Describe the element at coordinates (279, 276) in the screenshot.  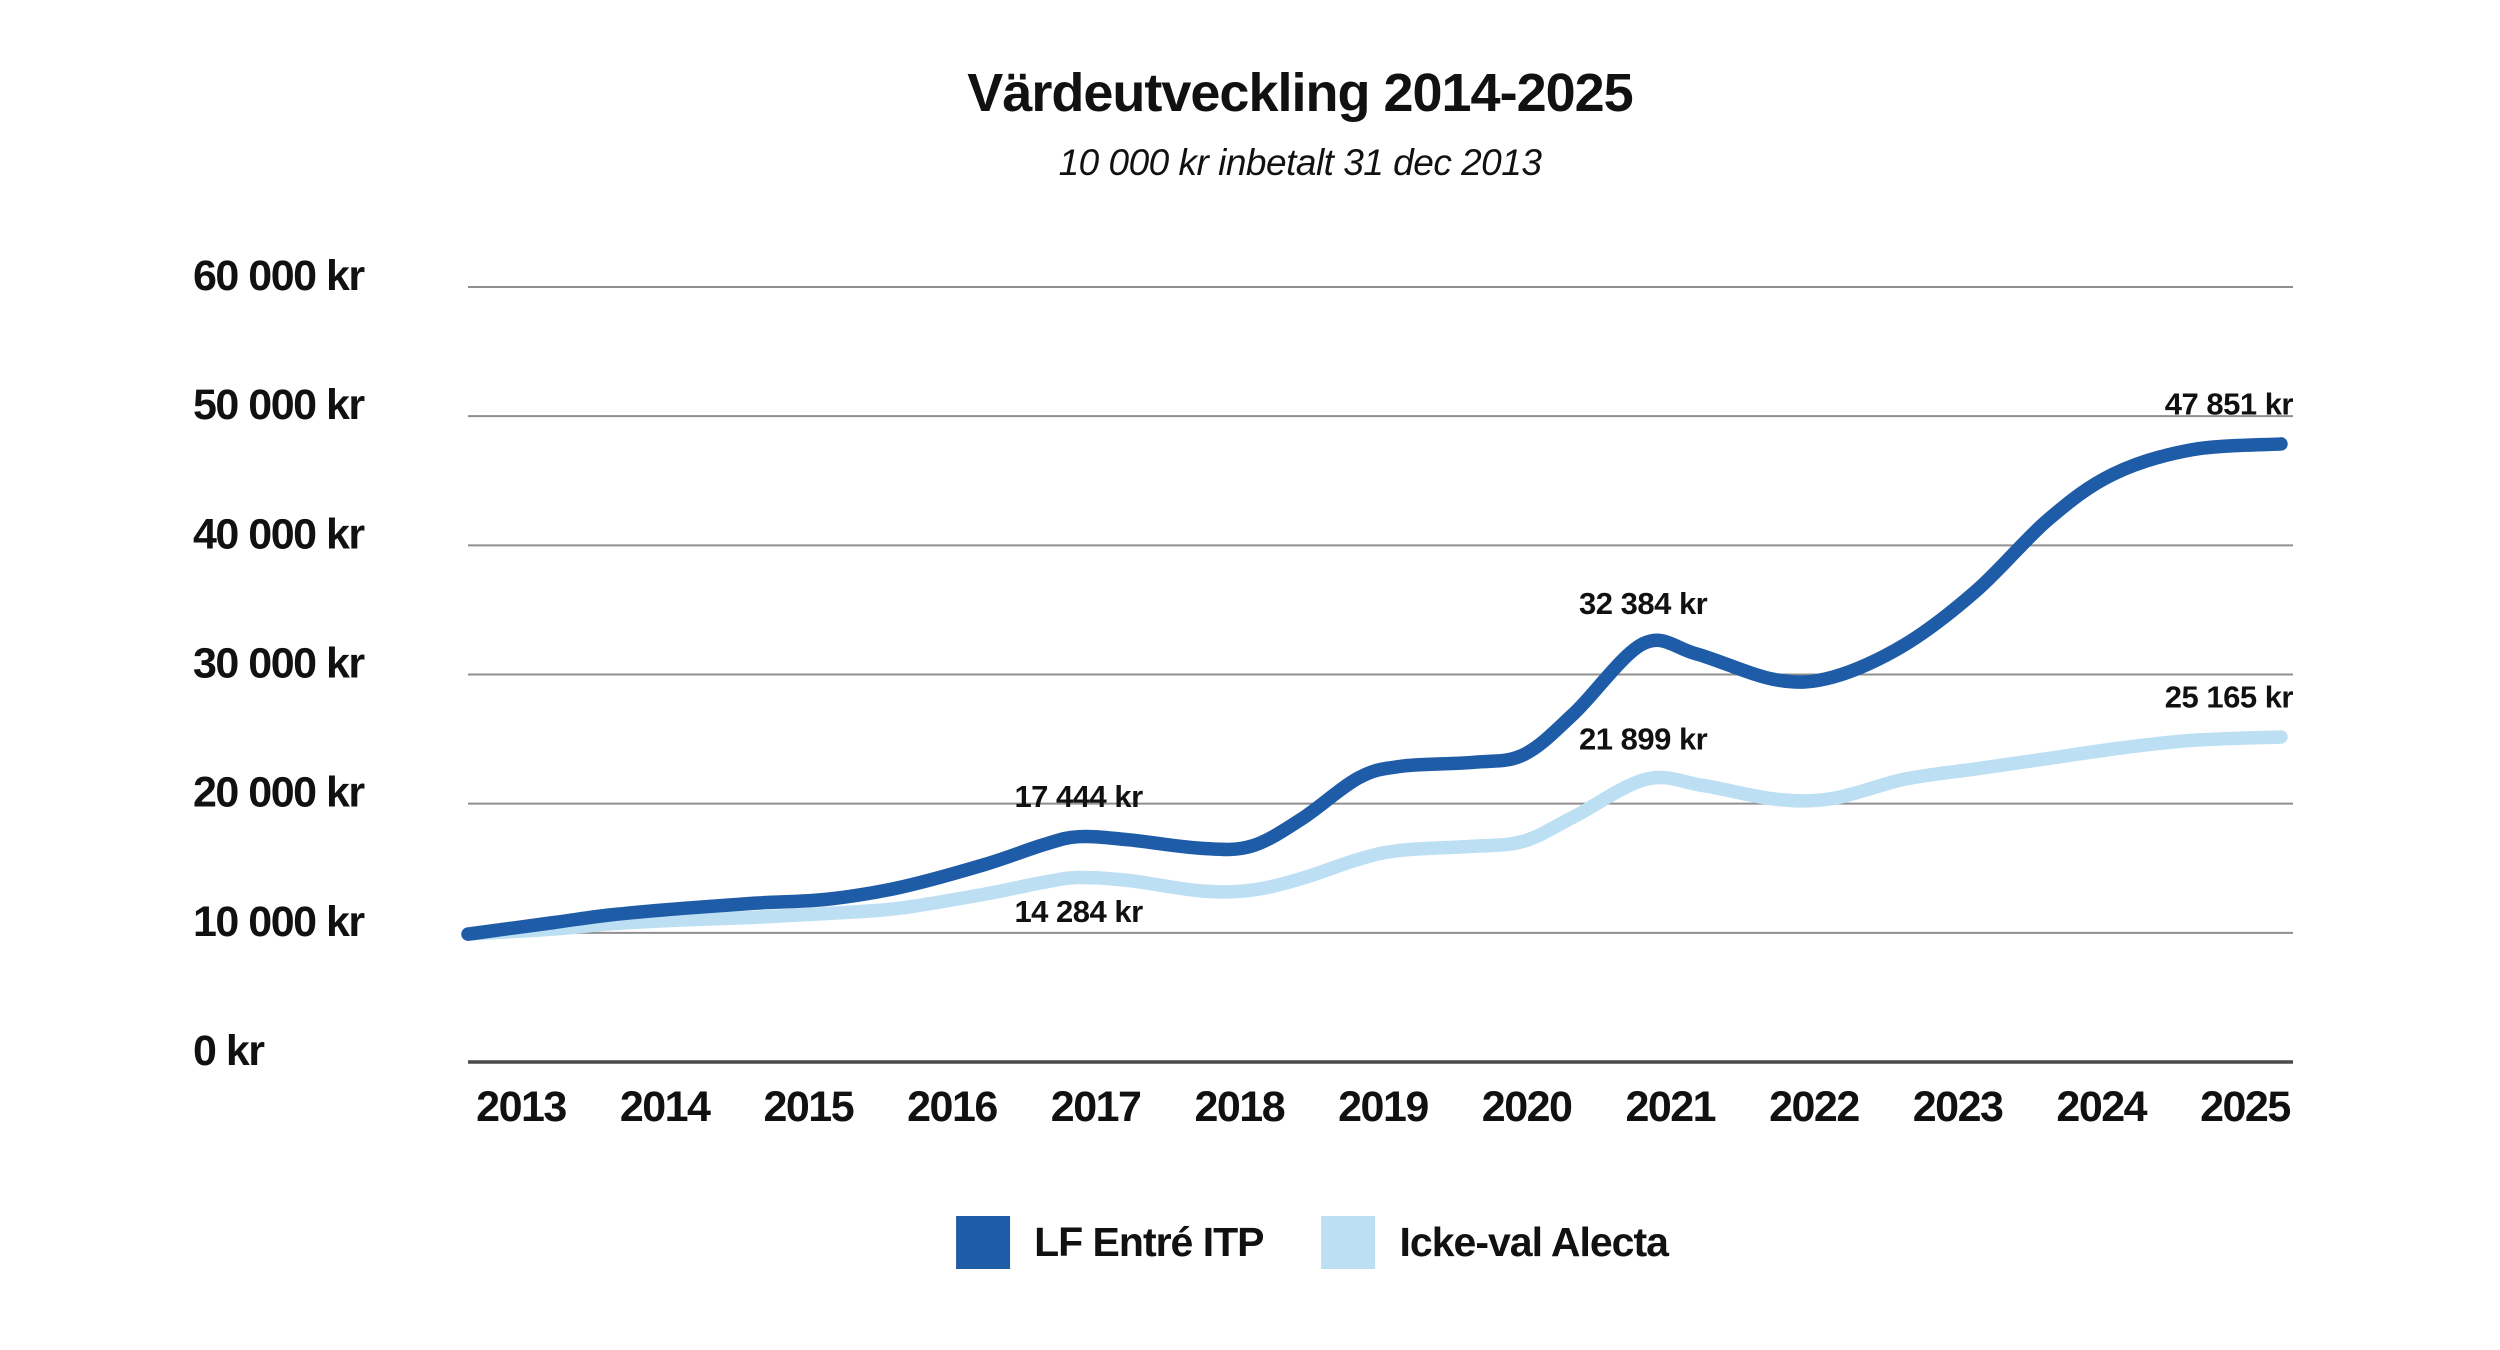
I see `y-tick-label: 60 000 kr` at that location.